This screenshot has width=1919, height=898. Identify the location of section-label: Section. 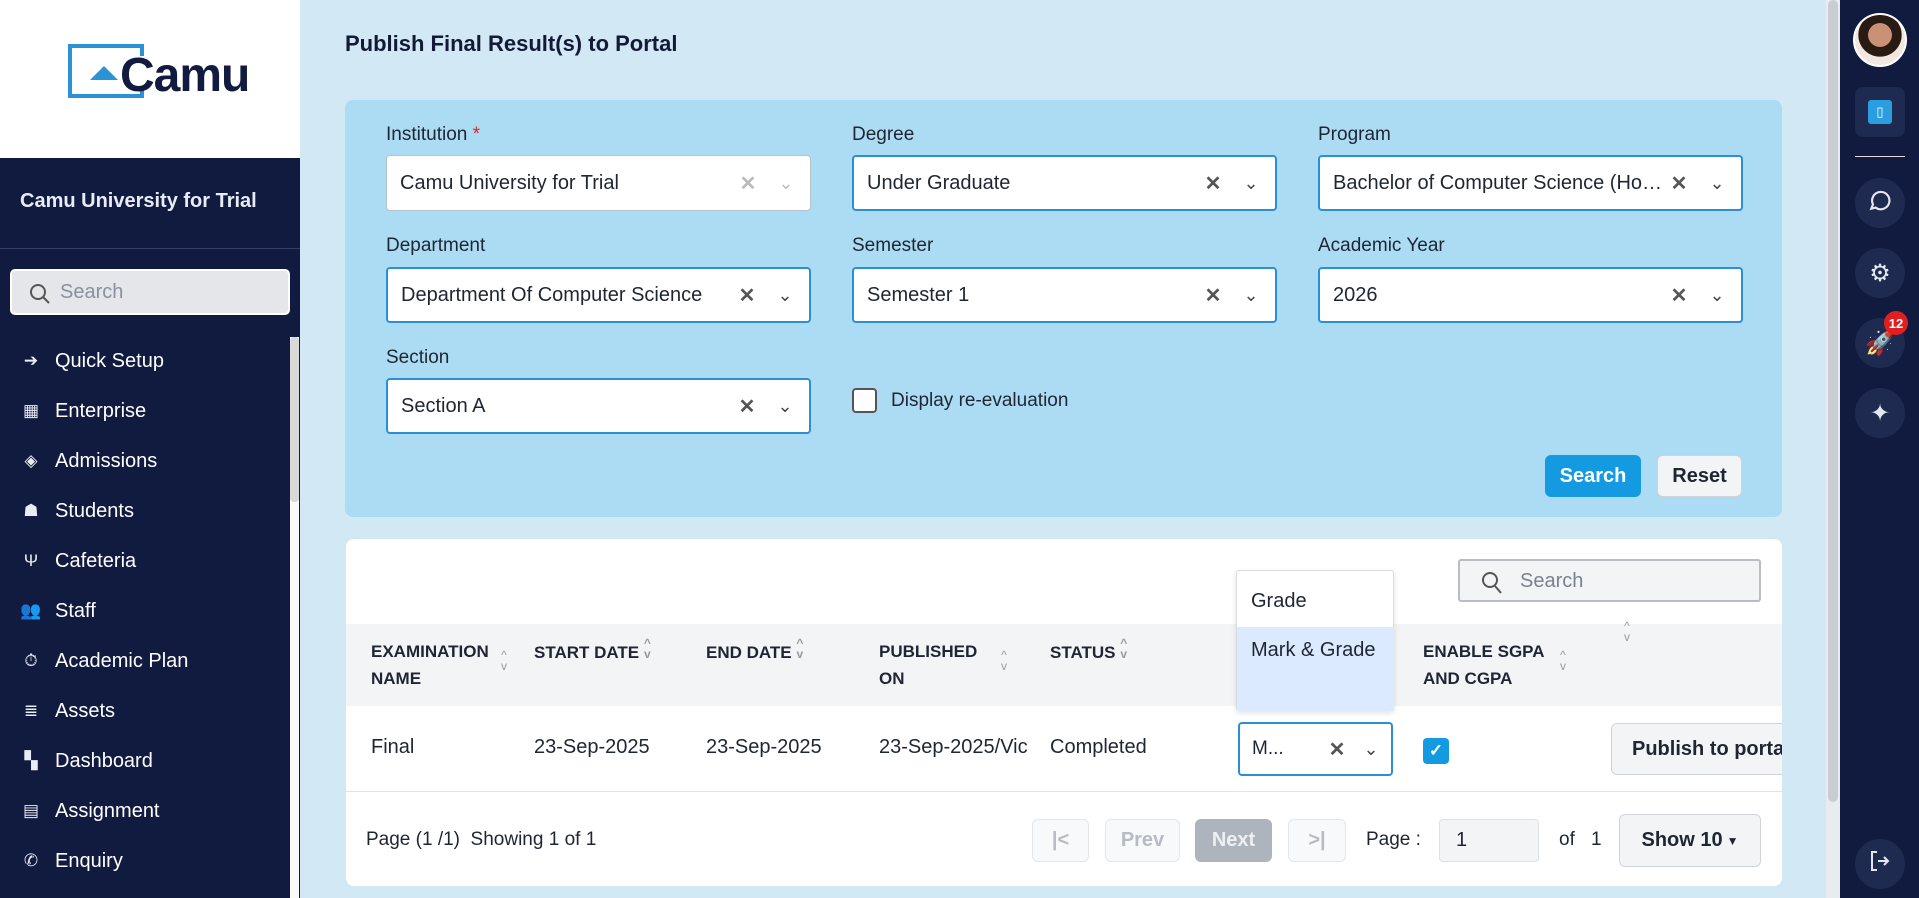
(418, 357).